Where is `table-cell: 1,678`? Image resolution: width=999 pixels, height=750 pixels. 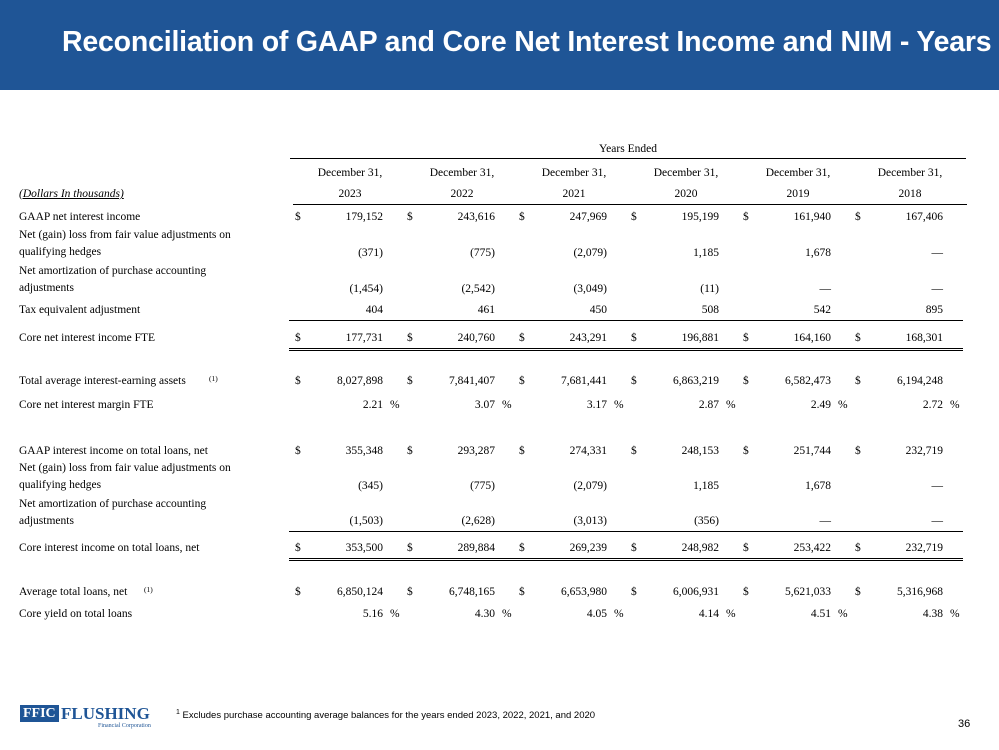
table-cell: 1,678 is located at coordinates (818, 486).